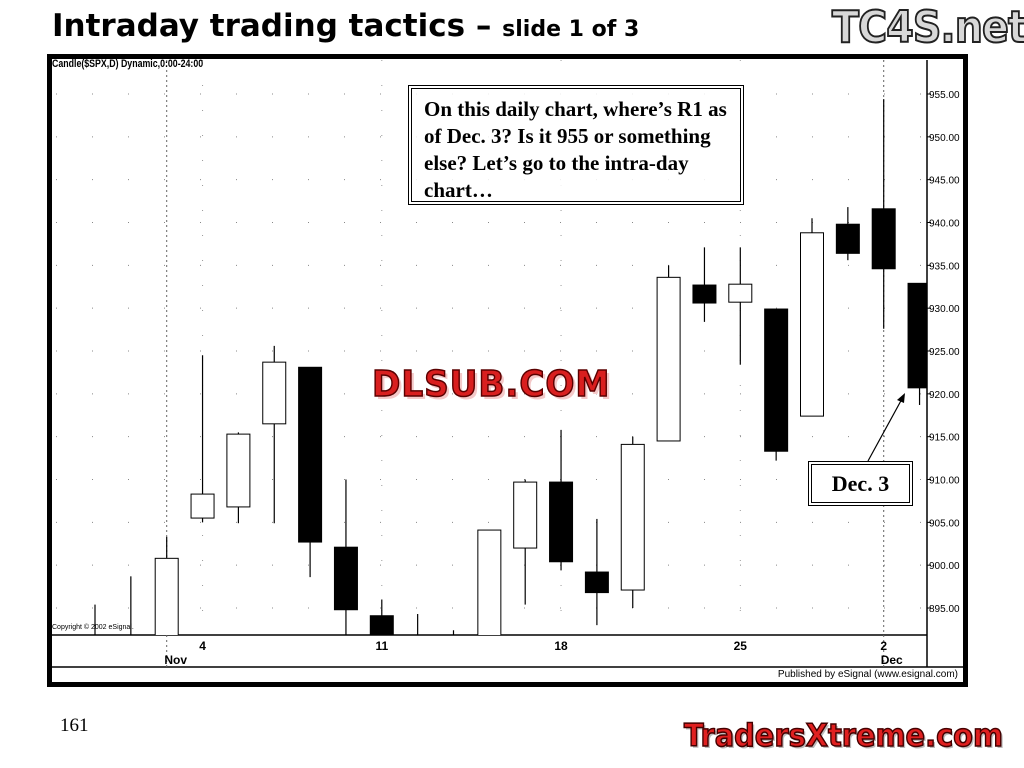 The image size is (1024, 768). I want to click on y-tick-label: 955.00, so click(944, 95).